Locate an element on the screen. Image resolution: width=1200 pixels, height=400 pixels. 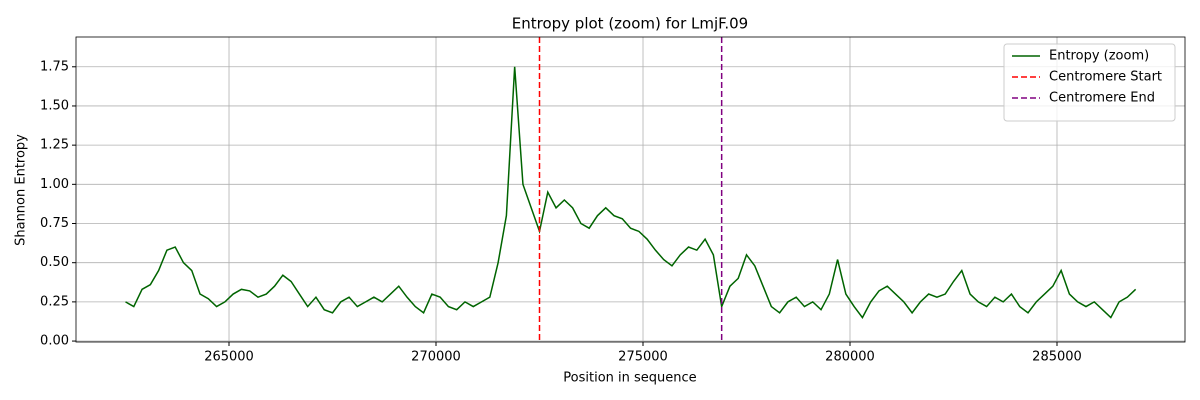
y-tick-label: 0.25 is located at coordinates (54, 301).